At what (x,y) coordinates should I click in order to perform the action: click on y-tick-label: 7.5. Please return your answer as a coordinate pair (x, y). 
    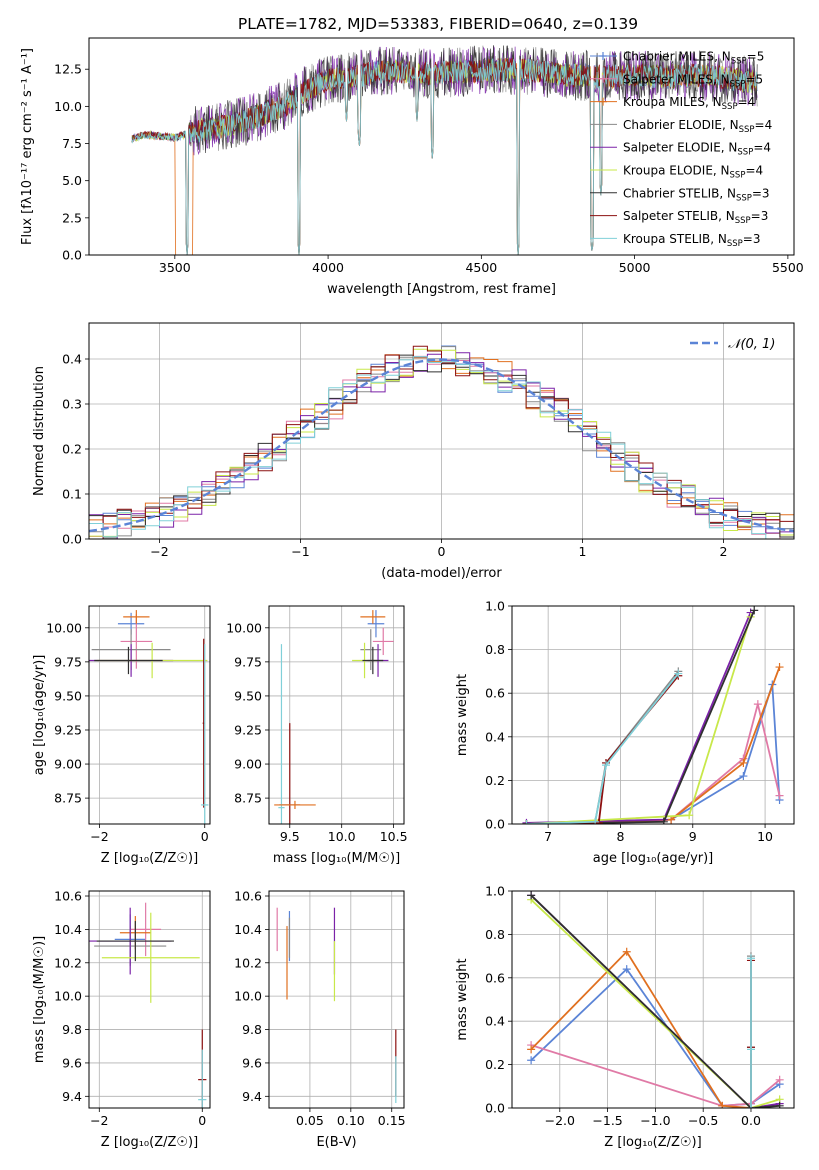
    Looking at the image, I should click on (72, 143).